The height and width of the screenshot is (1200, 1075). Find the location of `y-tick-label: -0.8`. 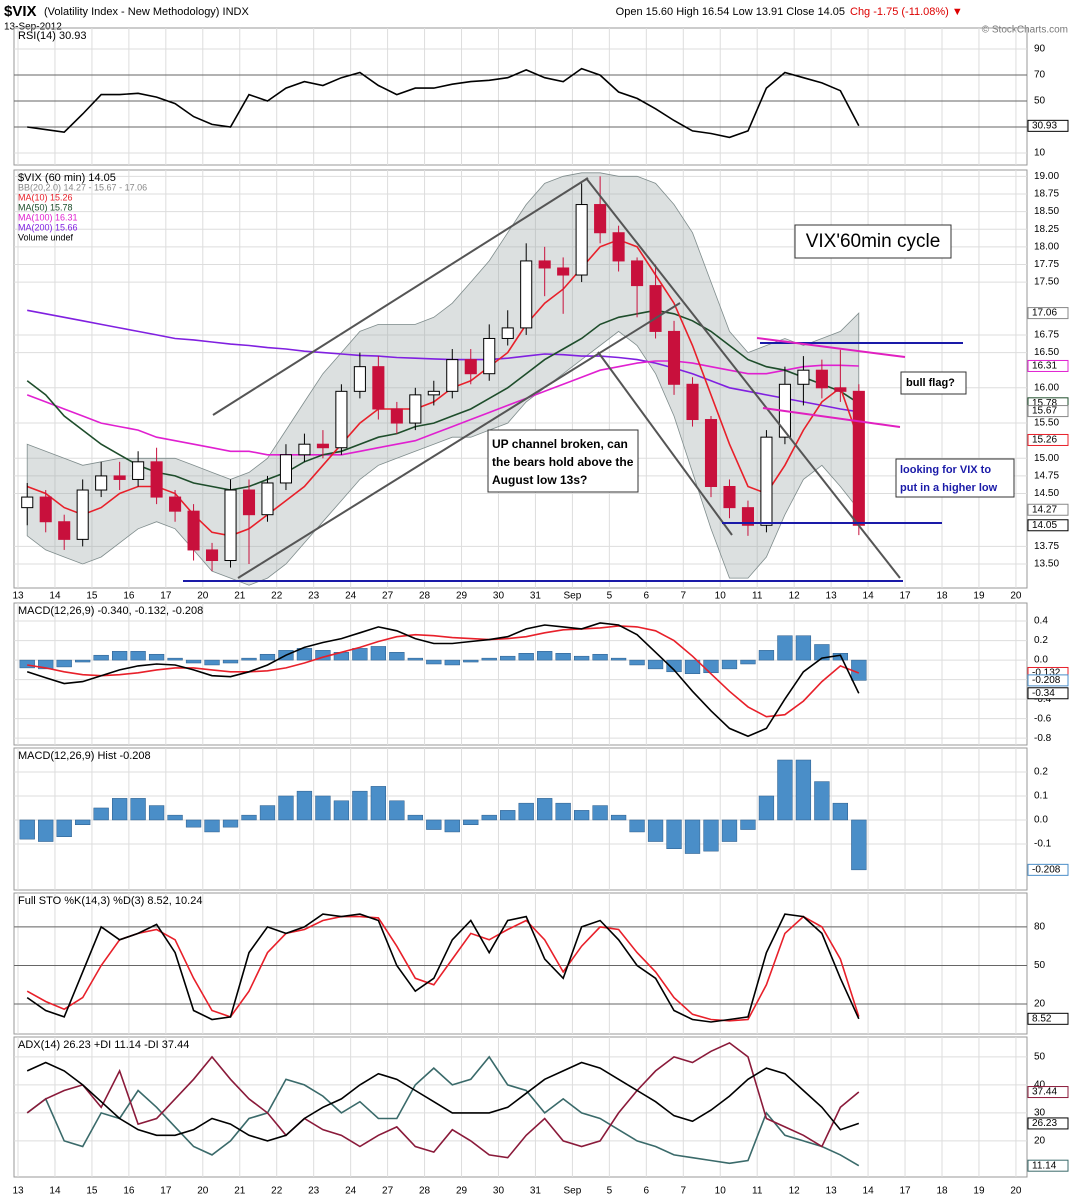

y-tick-label: -0.8 is located at coordinates (1043, 738).